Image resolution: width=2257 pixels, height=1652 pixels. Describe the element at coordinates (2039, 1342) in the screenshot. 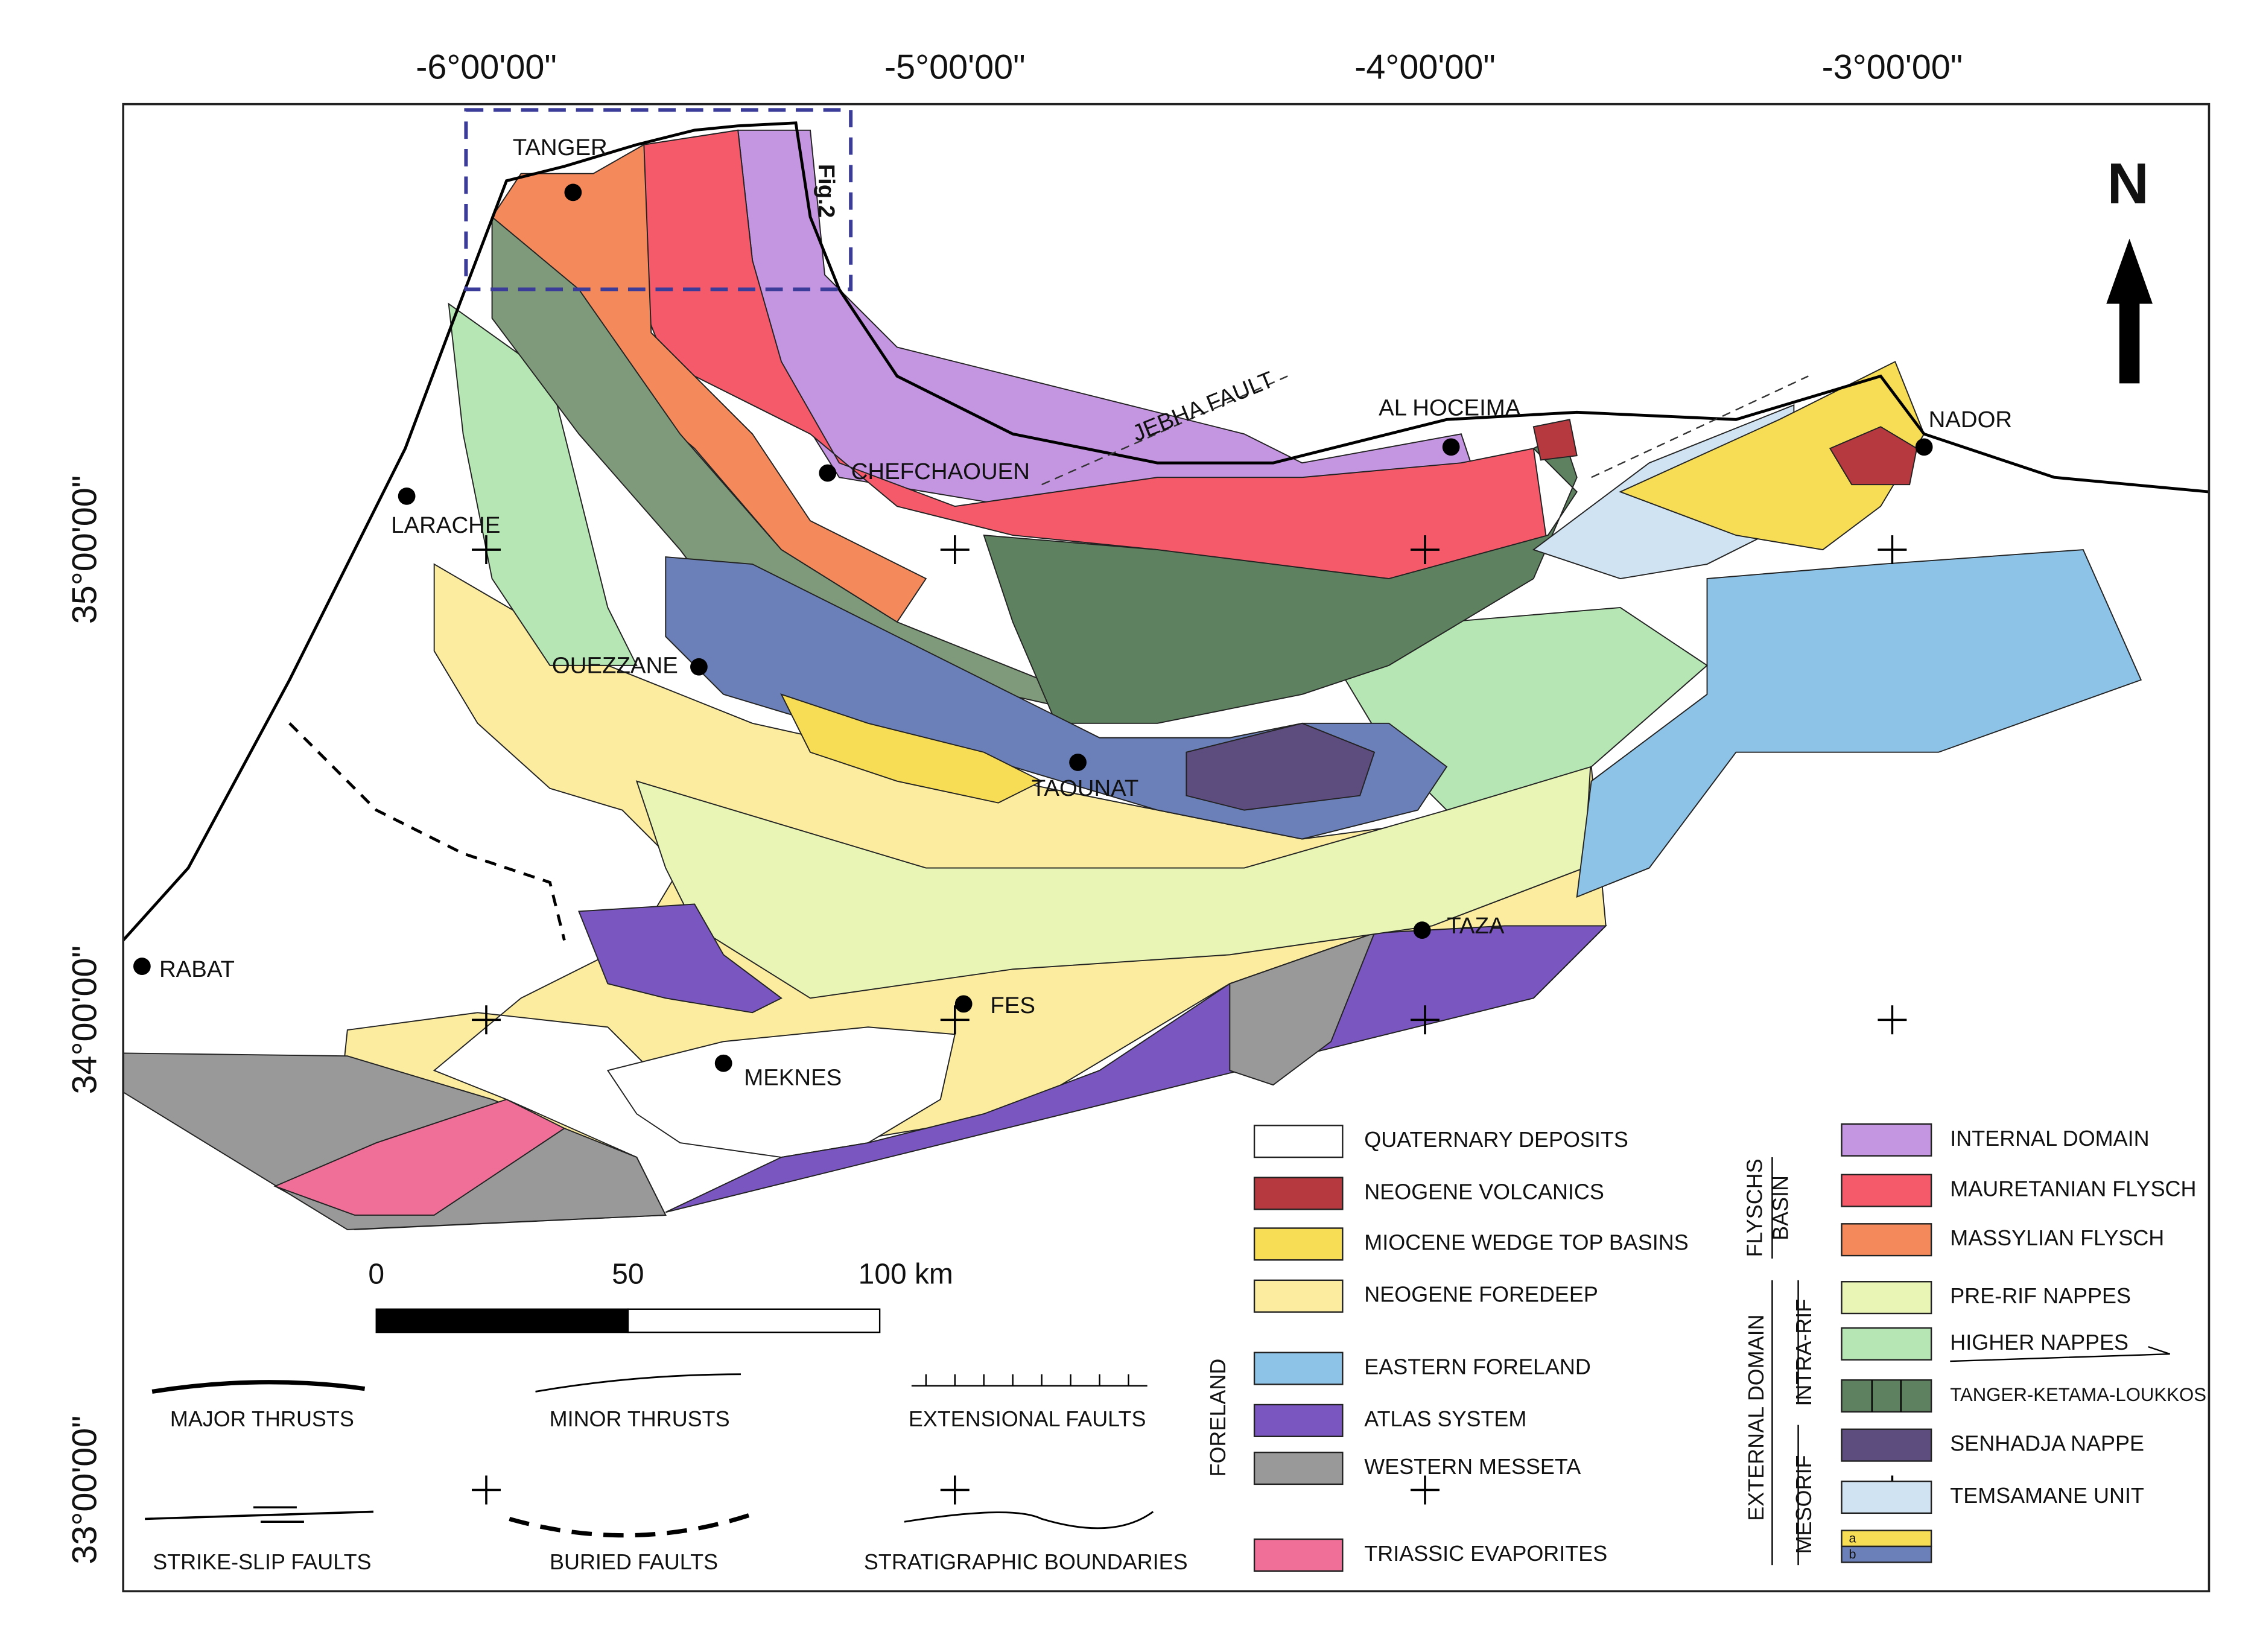

I see `legend-label: HIGHER NAPPES` at that location.